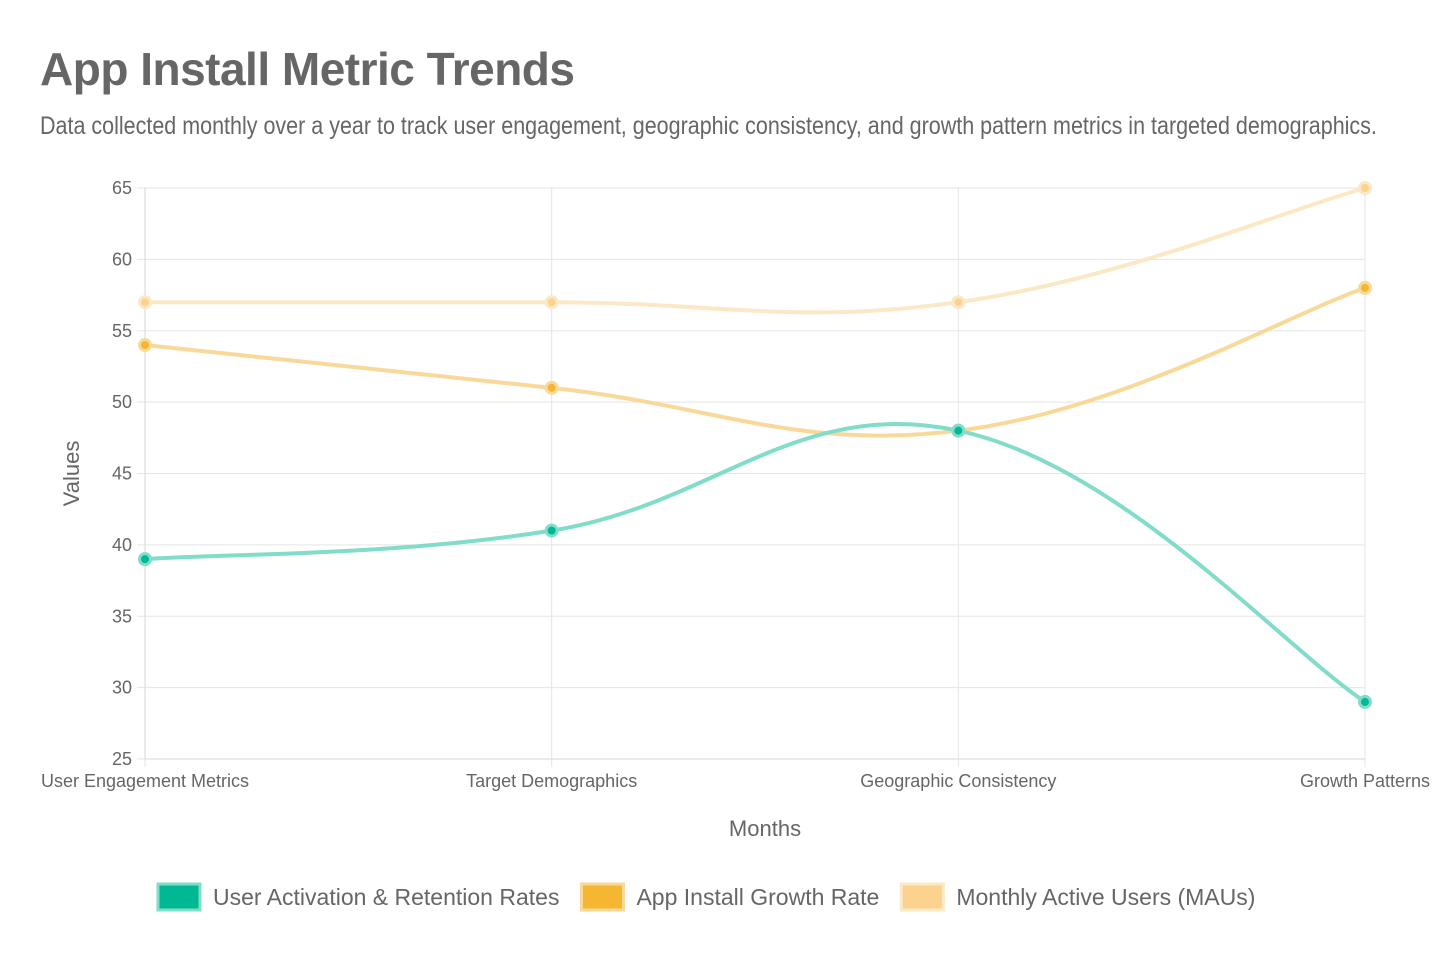 This screenshot has width=1440, height=960. I want to click on y-tick-label: 65, so click(122, 188).